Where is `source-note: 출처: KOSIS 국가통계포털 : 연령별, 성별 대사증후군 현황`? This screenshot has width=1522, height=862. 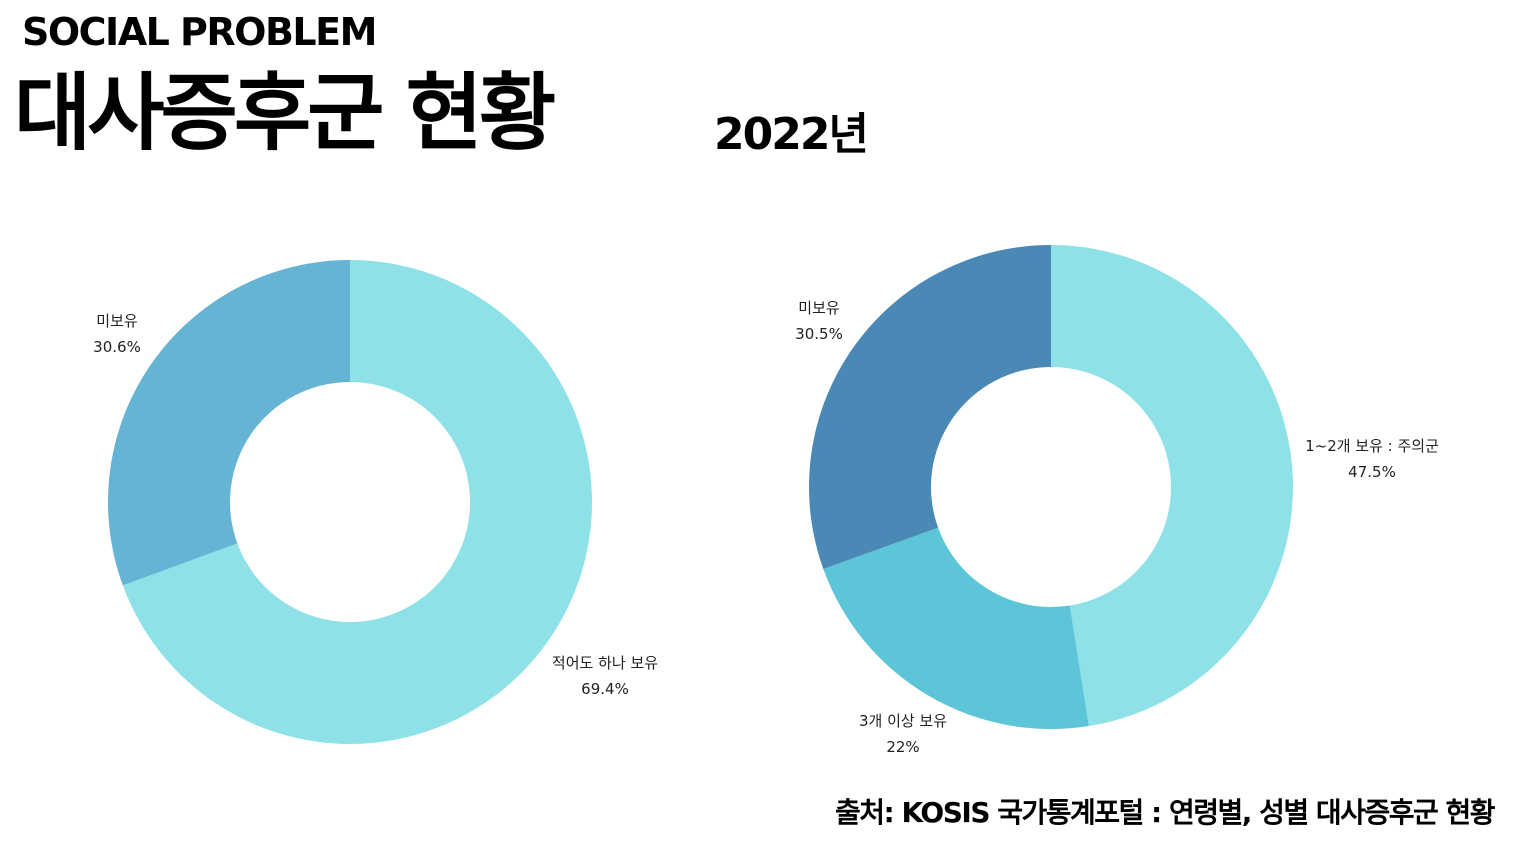 source-note: 출처: KOSIS 국가통계포털 : 연령별, 성별 대사증후군 현황 is located at coordinates (1165, 812).